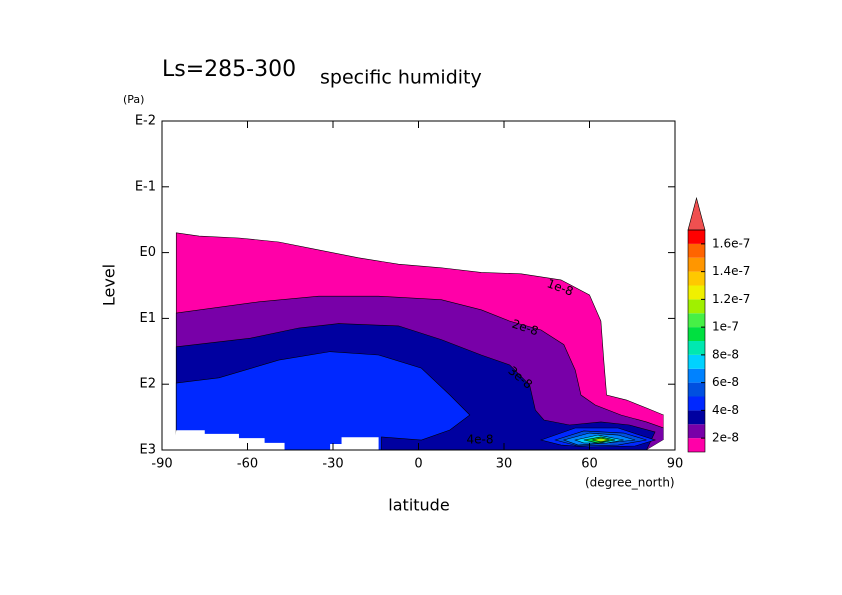  I want to click on colorbar-tick-label: 6e-8, so click(725, 382).